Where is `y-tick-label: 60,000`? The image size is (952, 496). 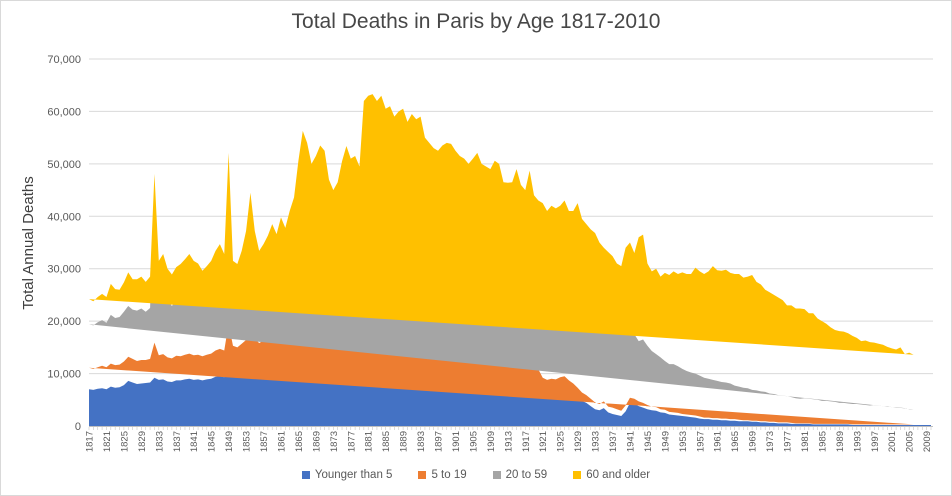 y-tick-label: 60,000 is located at coordinates (64, 112).